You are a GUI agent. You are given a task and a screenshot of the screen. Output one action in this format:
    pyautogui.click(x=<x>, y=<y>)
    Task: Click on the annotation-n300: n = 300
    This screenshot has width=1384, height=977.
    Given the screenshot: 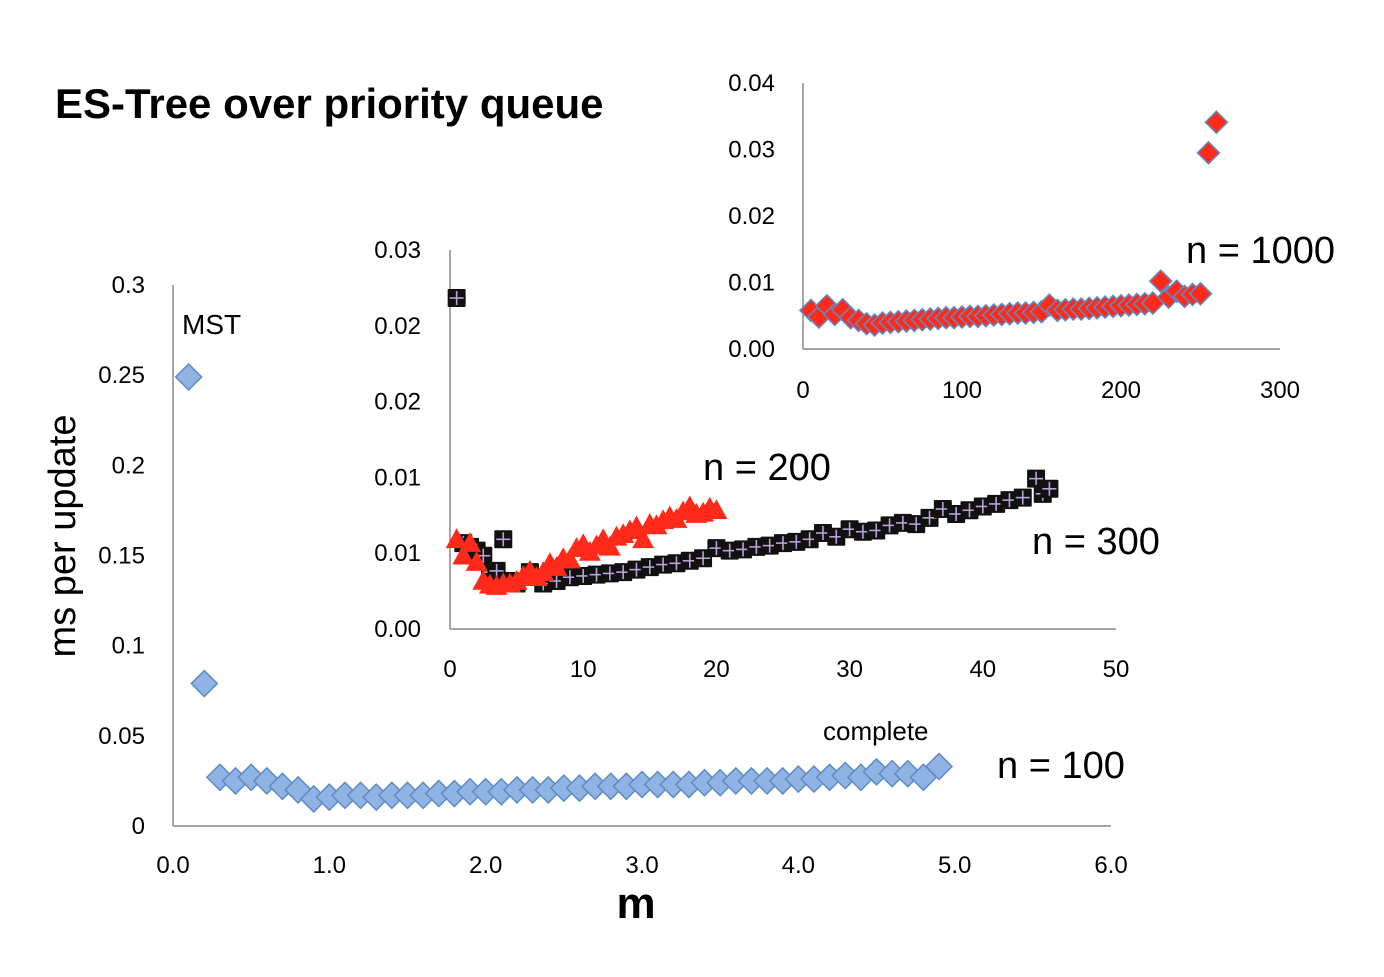 What is the action you would take?
    pyautogui.click(x=1096, y=542)
    